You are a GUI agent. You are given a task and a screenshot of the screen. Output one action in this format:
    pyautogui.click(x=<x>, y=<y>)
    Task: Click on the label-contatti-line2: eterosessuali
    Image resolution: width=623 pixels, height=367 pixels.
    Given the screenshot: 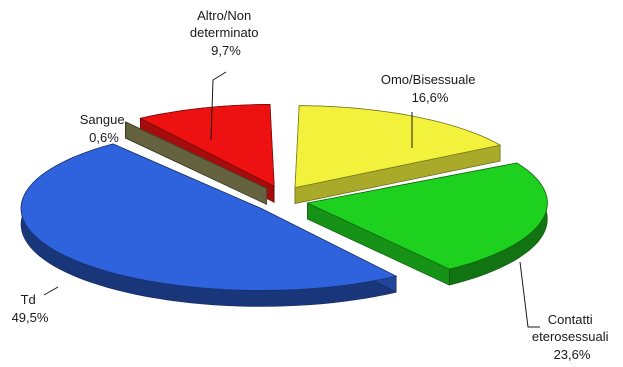 What is the action you would take?
    pyautogui.click(x=570, y=336)
    